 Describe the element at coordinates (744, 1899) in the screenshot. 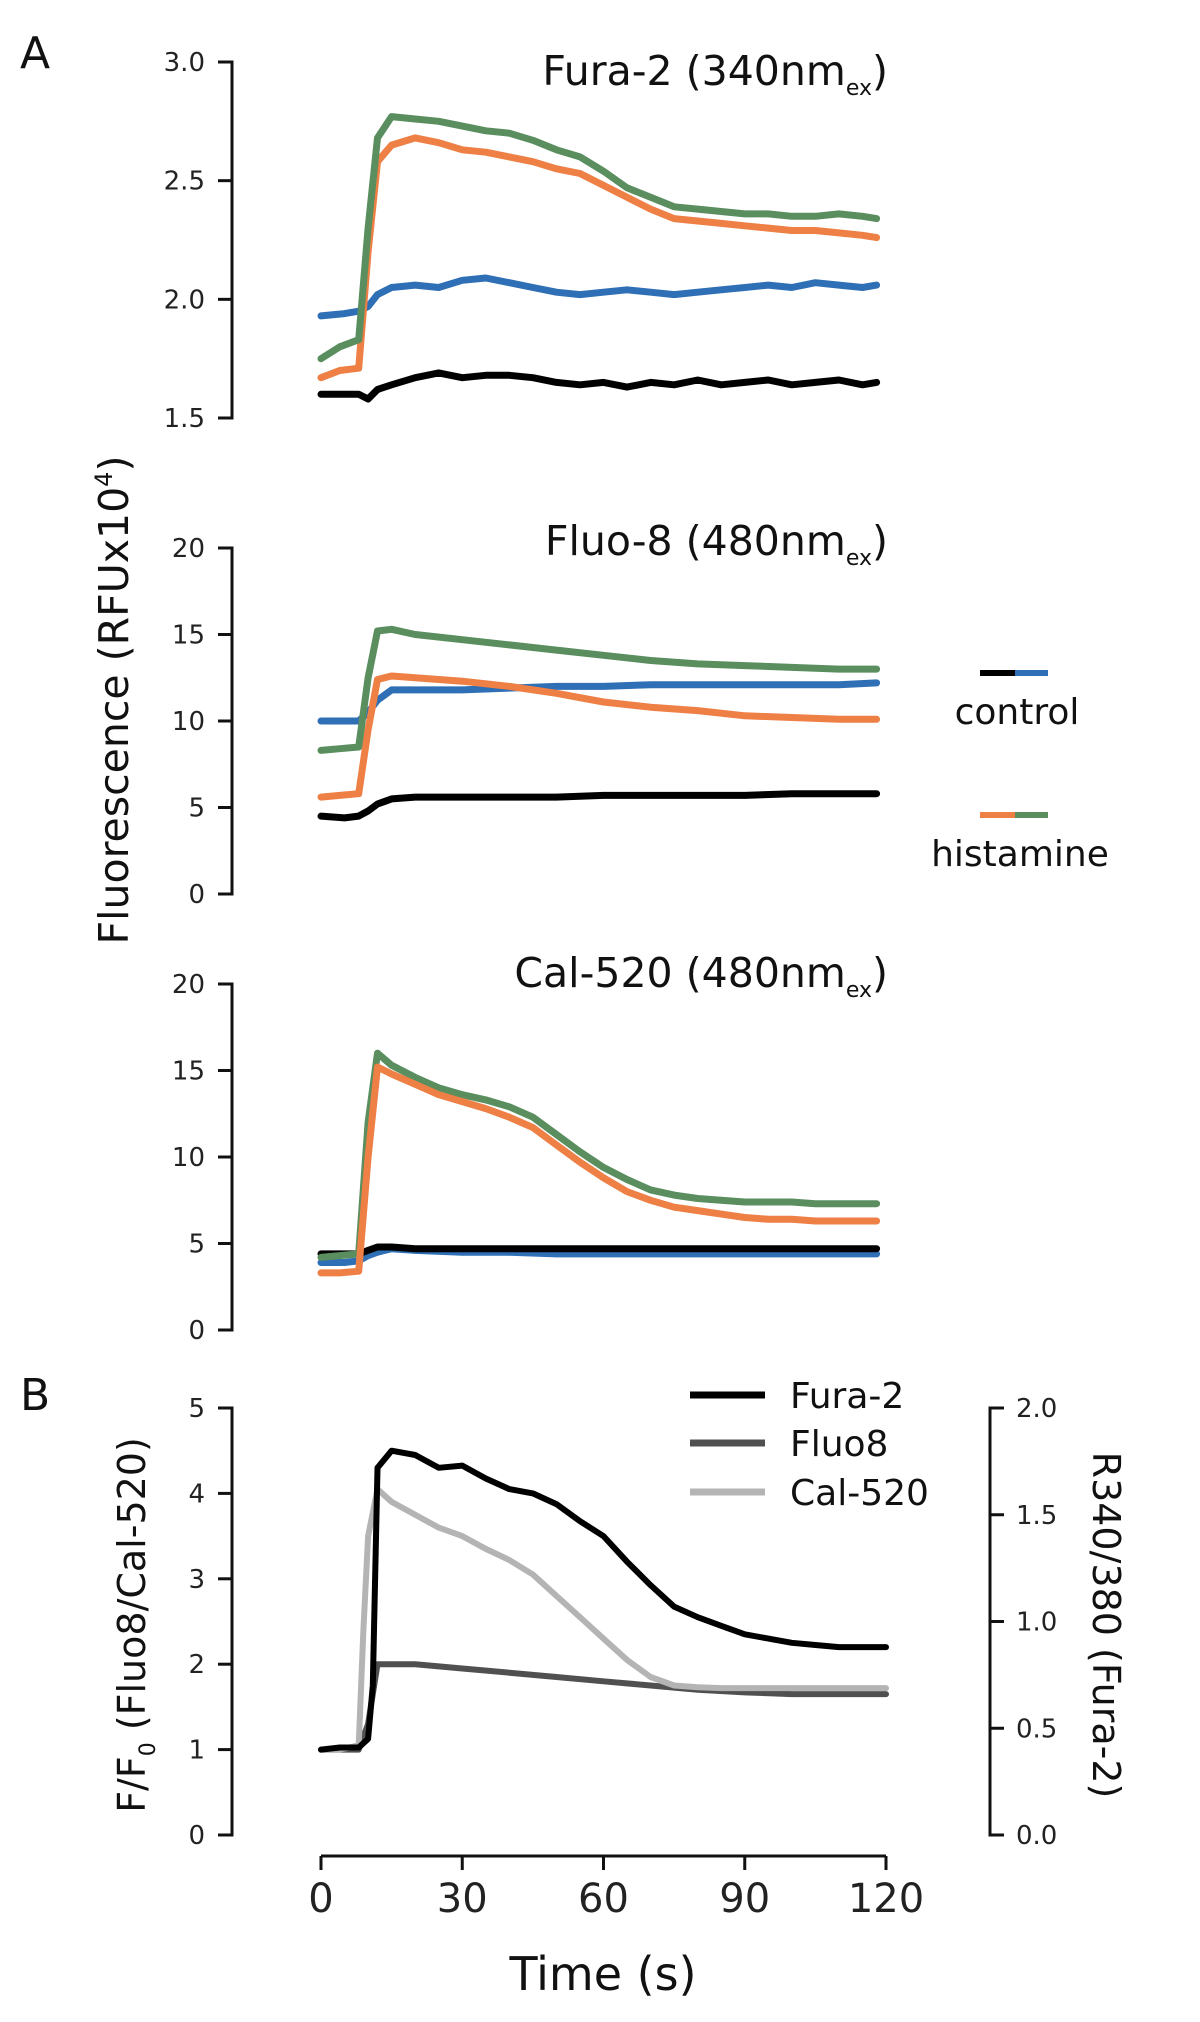

I see `x-tick-label-90: 90` at that location.